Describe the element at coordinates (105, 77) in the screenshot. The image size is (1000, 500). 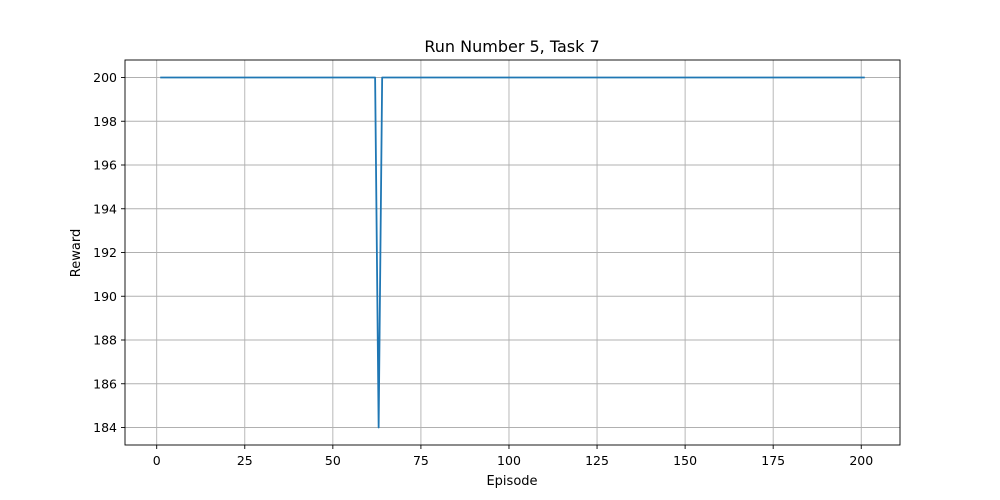
I see `y-tick-label: 200` at that location.